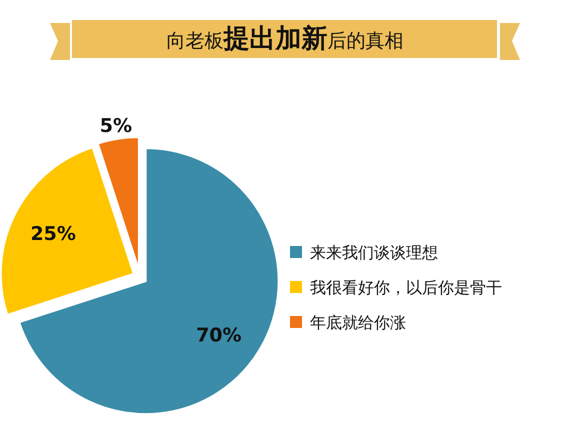  What do you see at coordinates (406, 287) in the screenshot?
I see `legend-label: 我很看好你，以后你是骨干` at bounding box center [406, 287].